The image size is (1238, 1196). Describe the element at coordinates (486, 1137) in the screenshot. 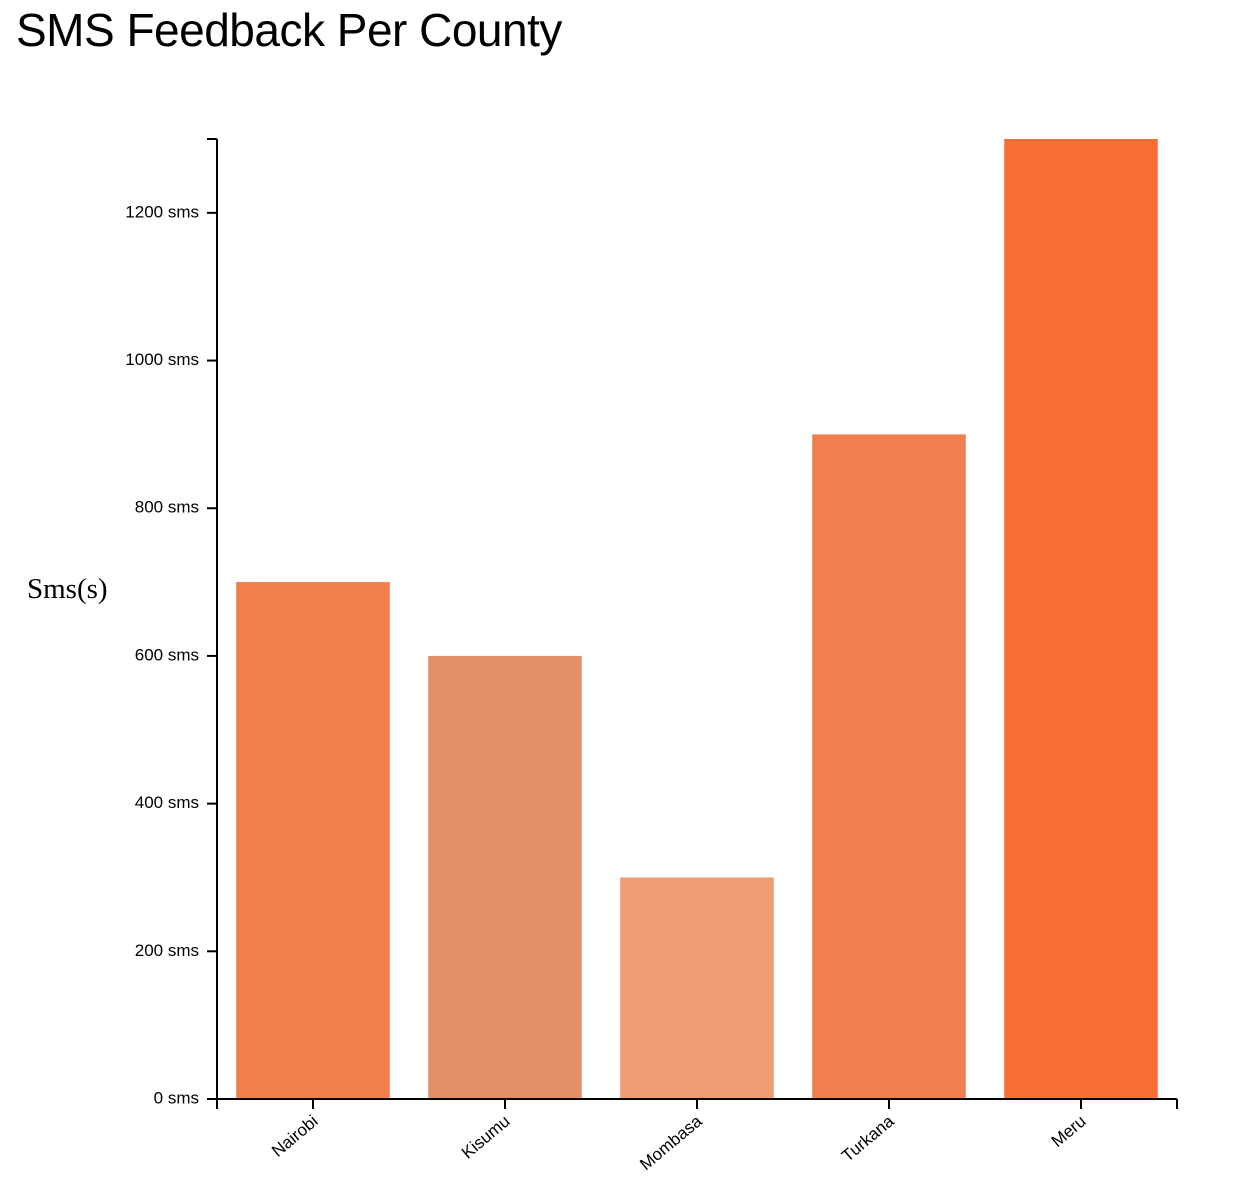

I see `x-tick-label: Kisumu` at that location.